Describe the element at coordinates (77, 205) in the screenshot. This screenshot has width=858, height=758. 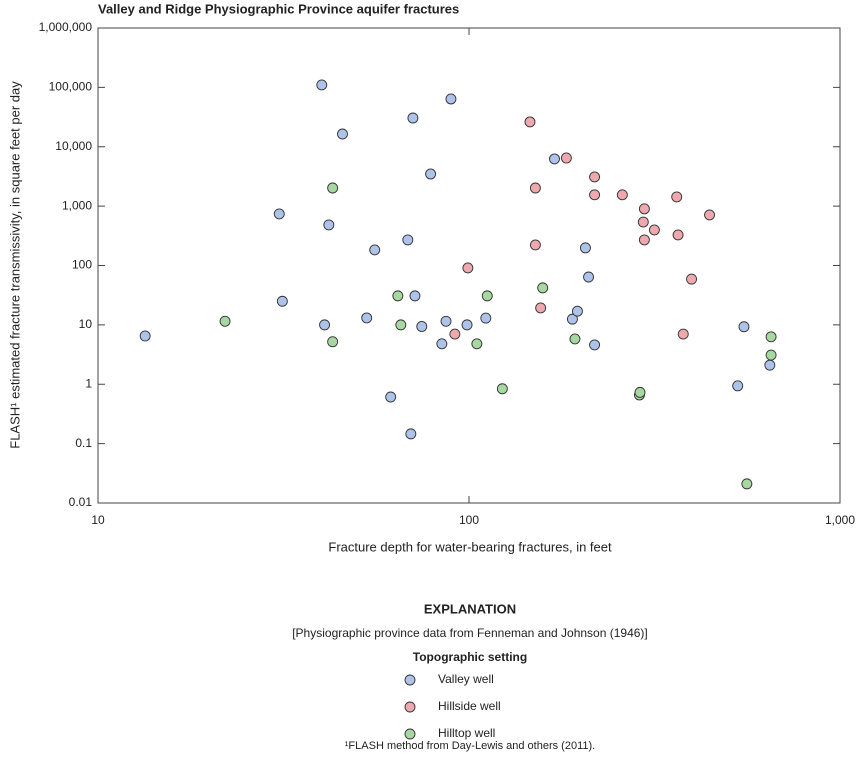
I see `y-tick-label: 1,000` at that location.